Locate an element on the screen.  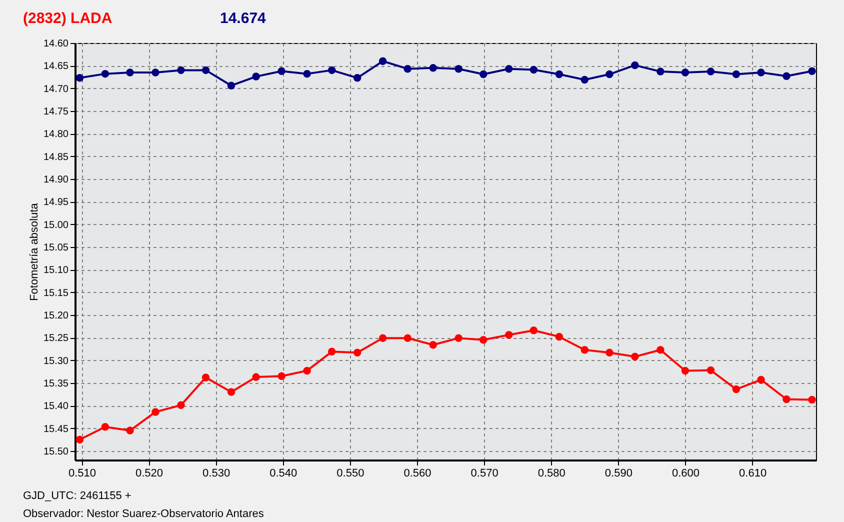
x-tick-label: 0.540 is located at coordinates (284, 474).